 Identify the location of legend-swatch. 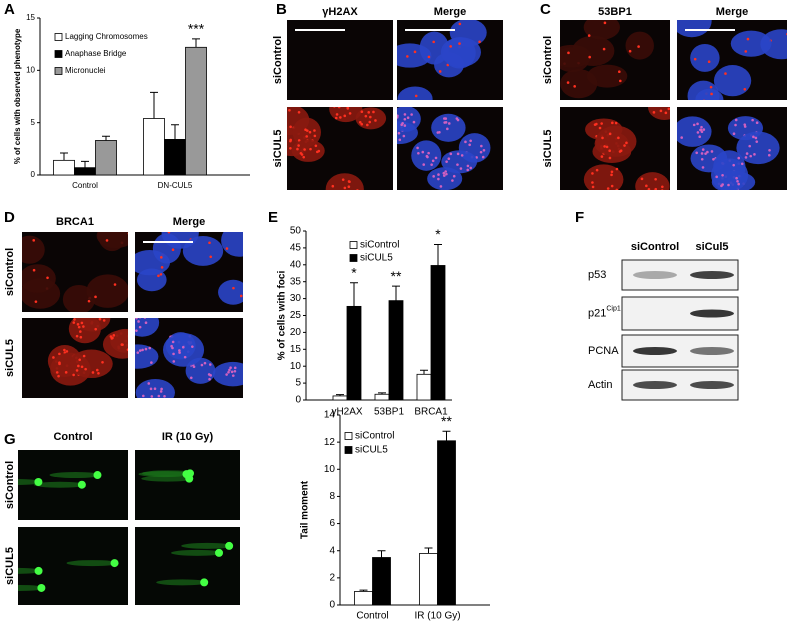
(348, 436).